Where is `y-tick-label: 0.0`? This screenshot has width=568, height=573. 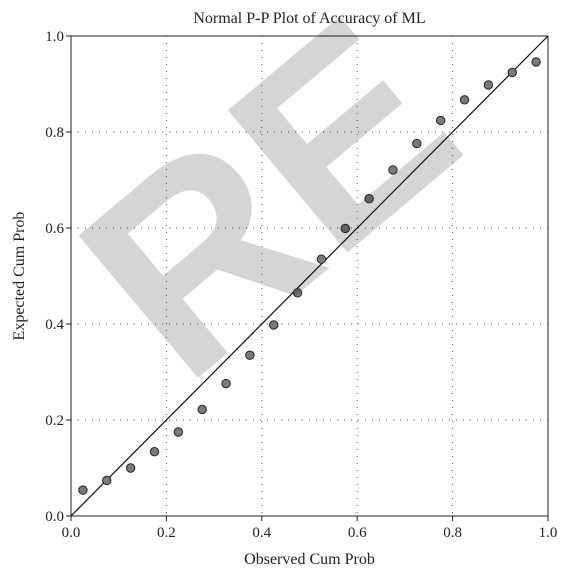
y-tick-label: 0.0 is located at coordinates (54, 517).